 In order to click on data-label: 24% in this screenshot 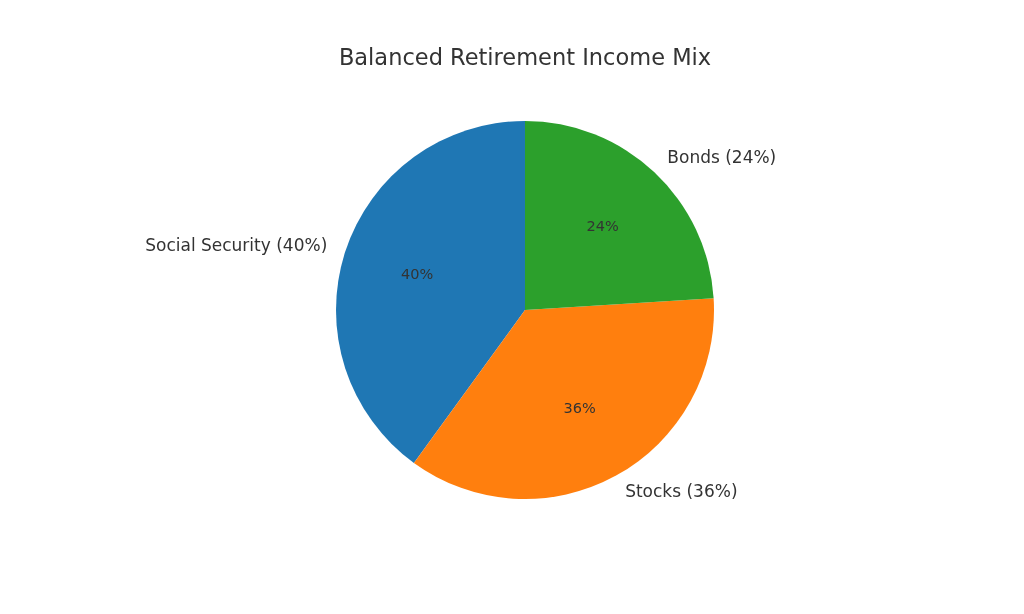, I will do `click(602, 226)`.